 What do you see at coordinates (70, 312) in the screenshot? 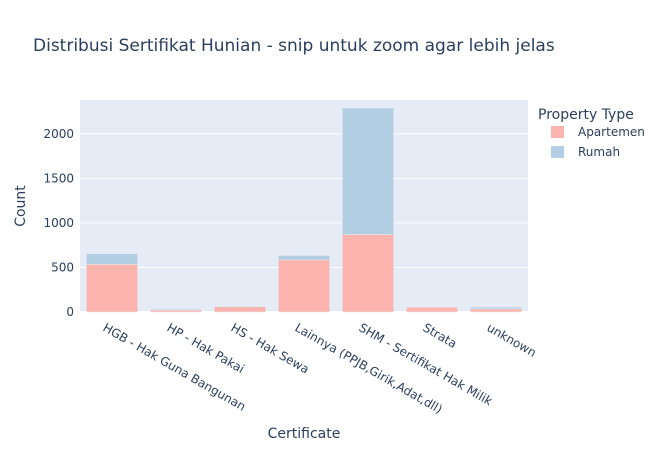
I see `y-tick-label: 0` at bounding box center [70, 312].